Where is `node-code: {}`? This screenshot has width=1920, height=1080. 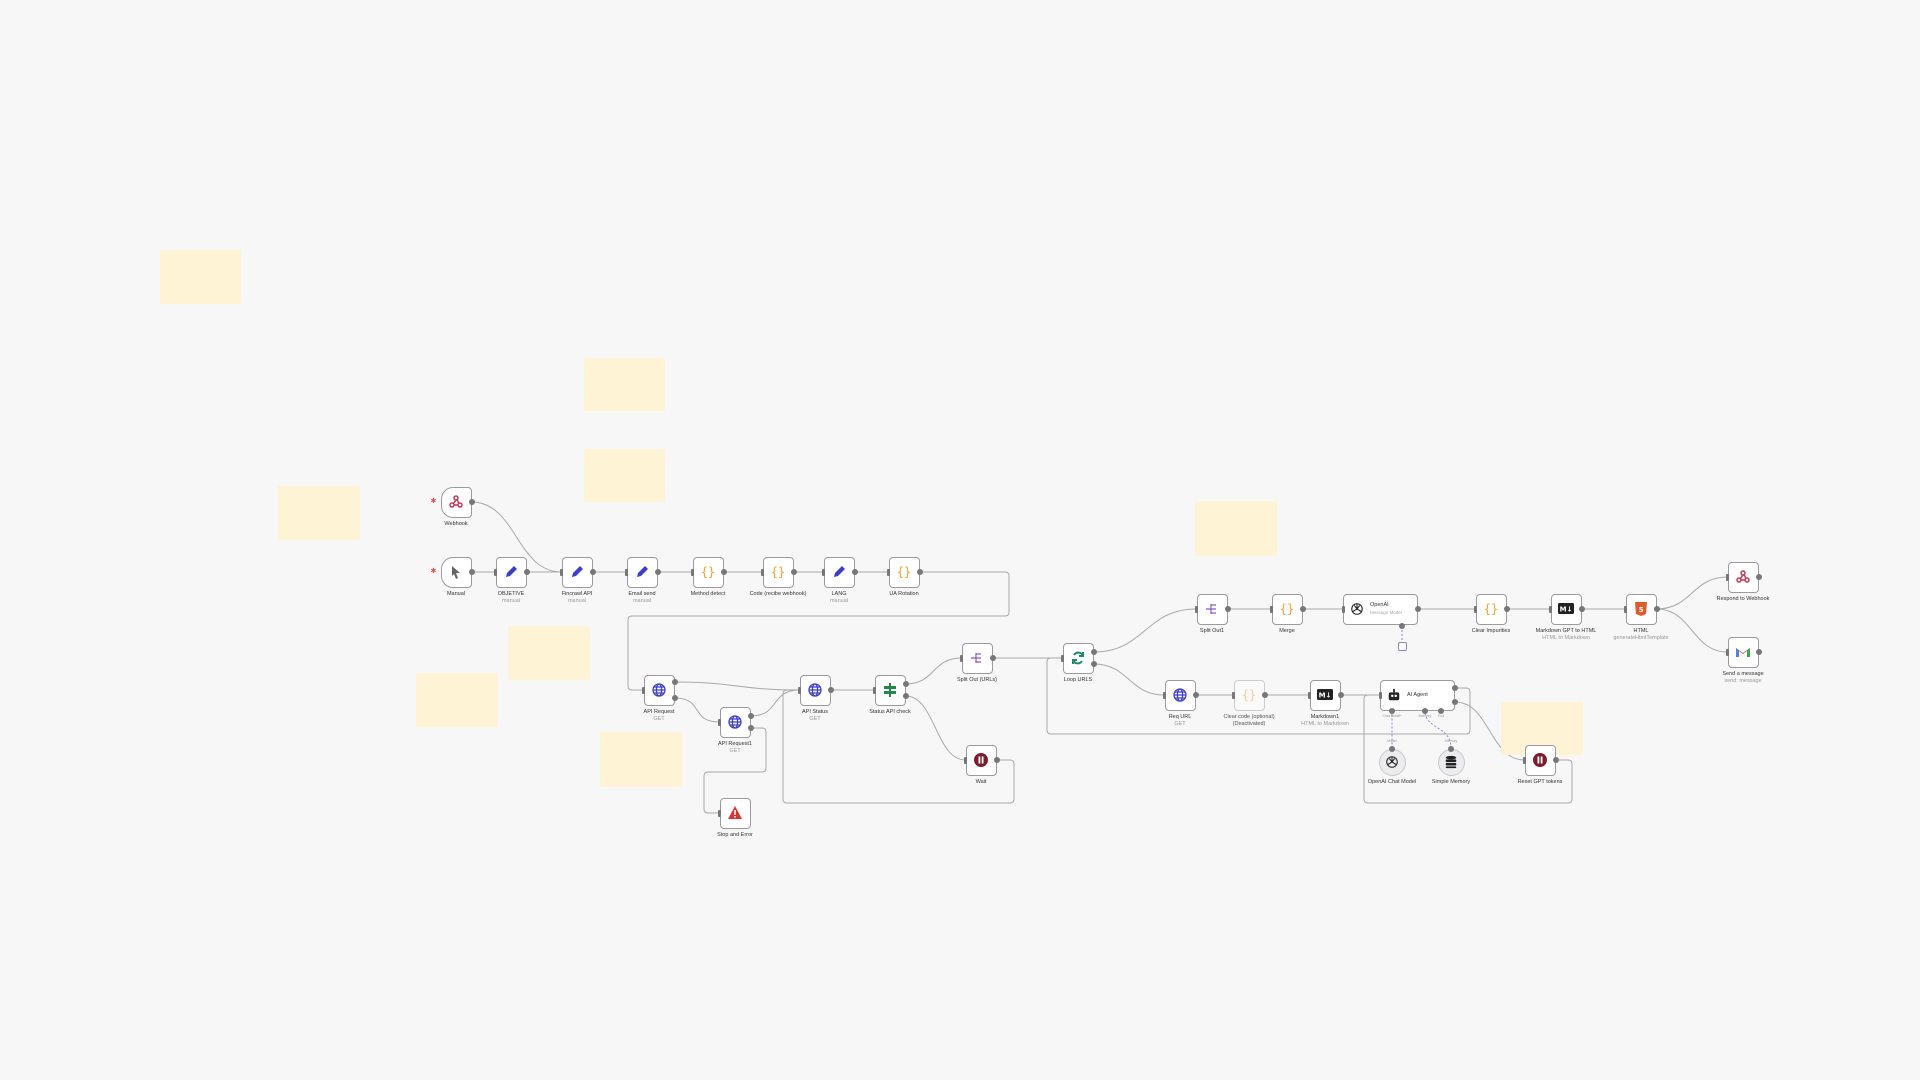 node-code: {} is located at coordinates (778, 572).